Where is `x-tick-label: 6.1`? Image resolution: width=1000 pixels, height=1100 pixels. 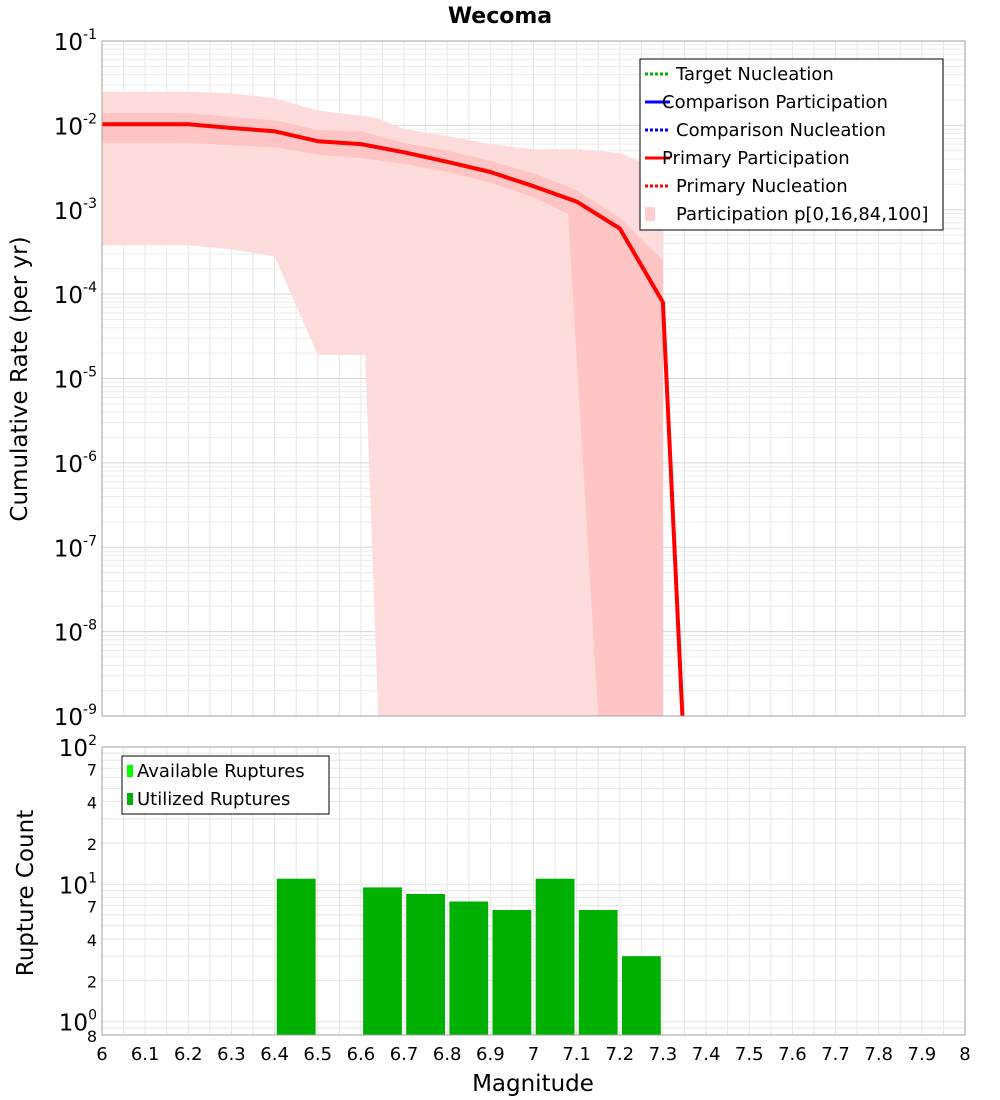 x-tick-label: 6.1 is located at coordinates (145, 1054).